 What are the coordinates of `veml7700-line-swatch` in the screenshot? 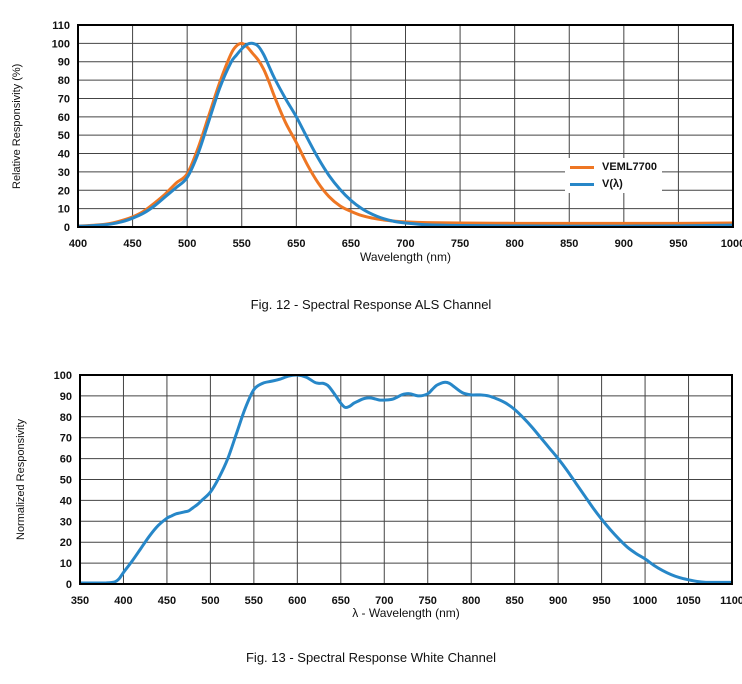 It's located at (582, 167).